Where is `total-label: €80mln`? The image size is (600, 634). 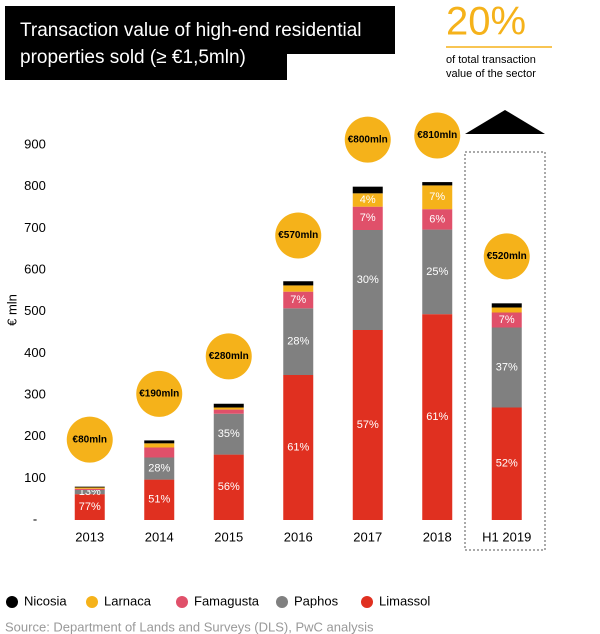 total-label: €80mln is located at coordinates (90, 439).